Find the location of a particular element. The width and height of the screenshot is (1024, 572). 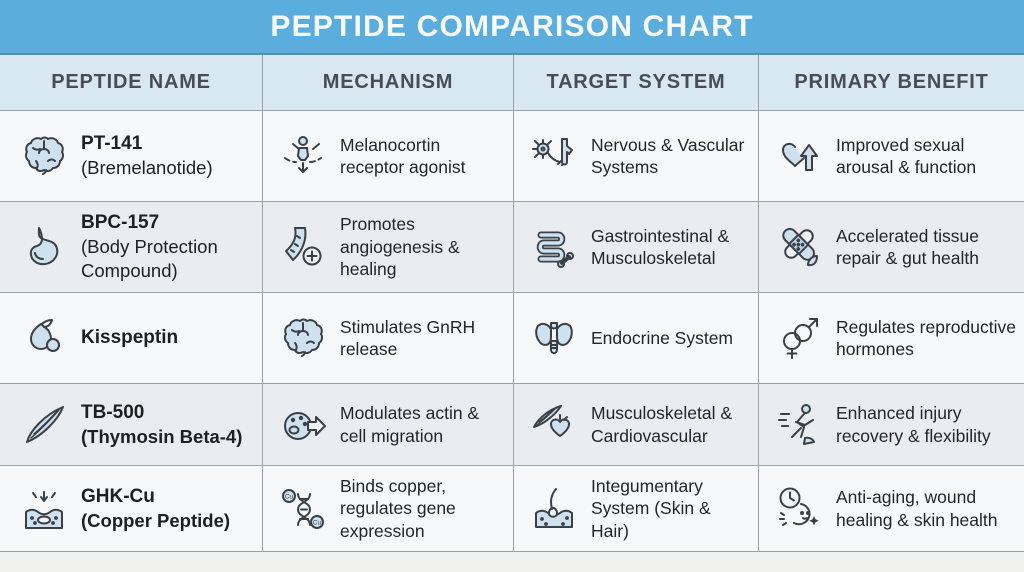

peptide-name-text: TB-500 (Thymosin Beta-4) is located at coordinates (161, 425).